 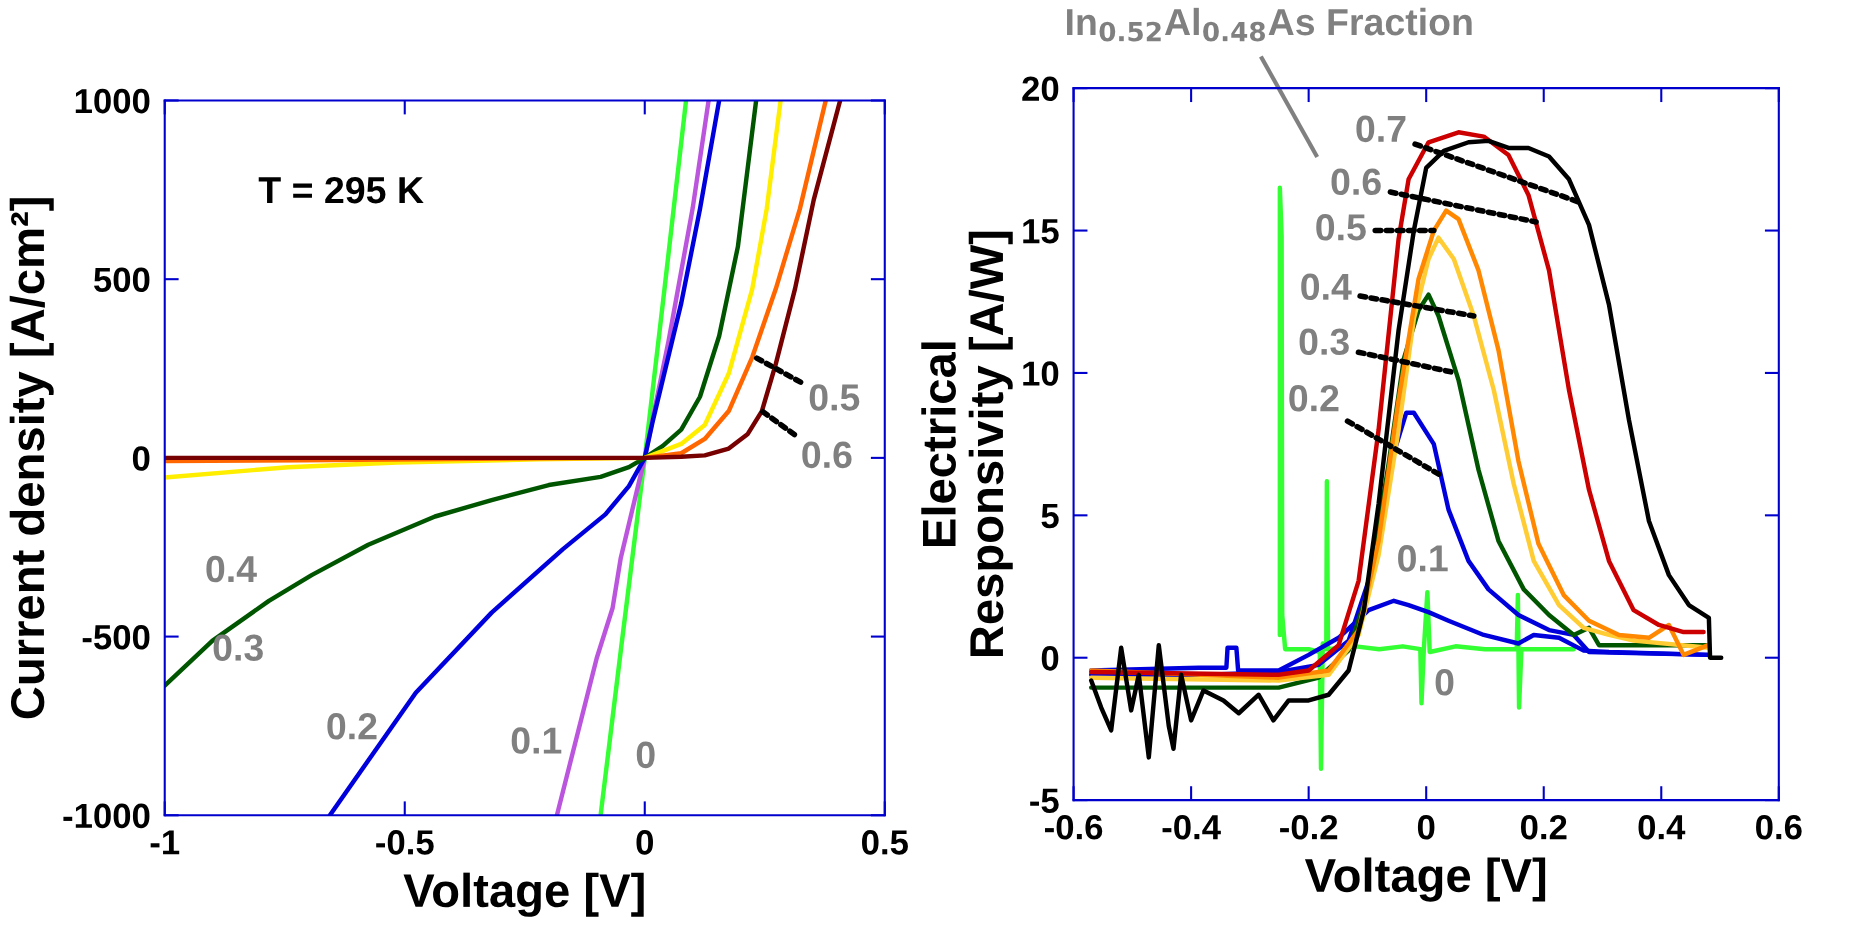 What do you see at coordinates (106, 816) in the screenshot?
I see `y-tick-label: -1000` at bounding box center [106, 816].